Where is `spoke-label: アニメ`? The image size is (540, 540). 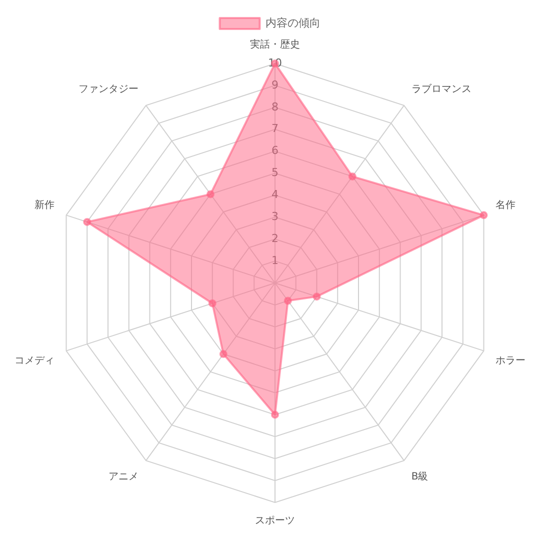
spoke-label: アニメ is located at coordinates (123, 476).